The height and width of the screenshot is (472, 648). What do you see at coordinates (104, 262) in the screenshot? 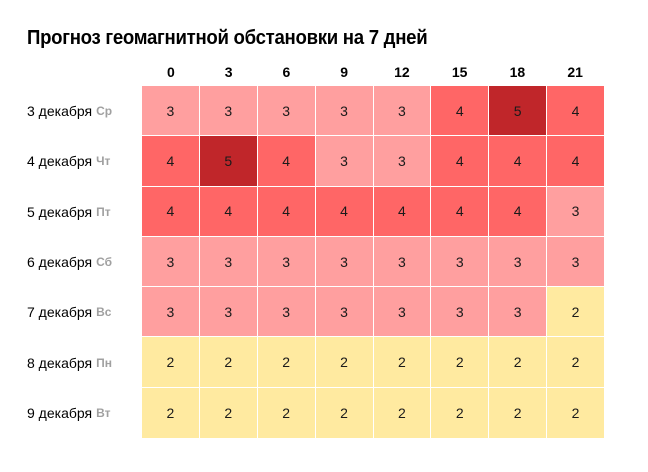
I see `weekday-text: Сб` at bounding box center [104, 262].